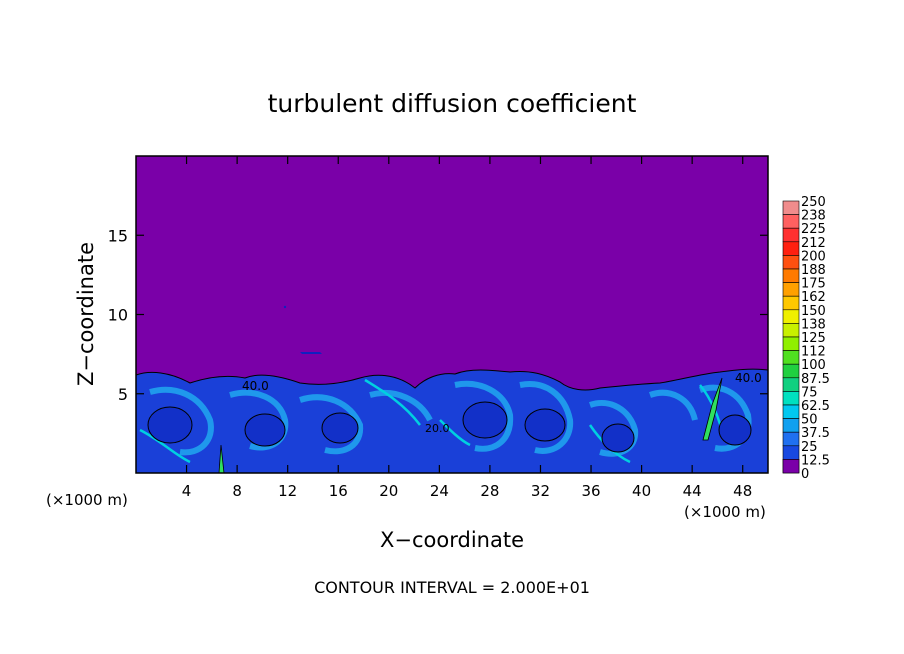 The width and height of the screenshot is (904, 654). What do you see at coordinates (813, 229) in the screenshot?
I see `colorbar-label: 225` at bounding box center [813, 229].